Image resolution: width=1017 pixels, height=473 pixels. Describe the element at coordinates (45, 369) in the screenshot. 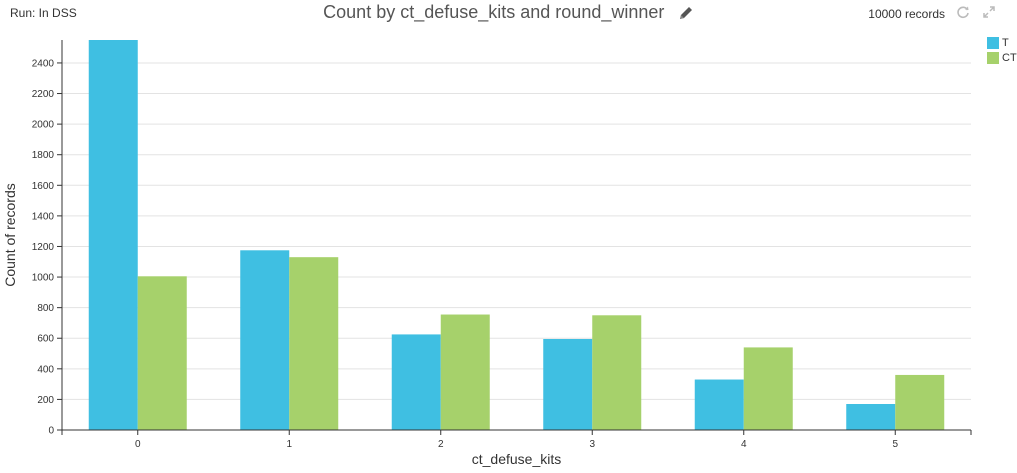

I see `y-tick-label: 400` at that location.